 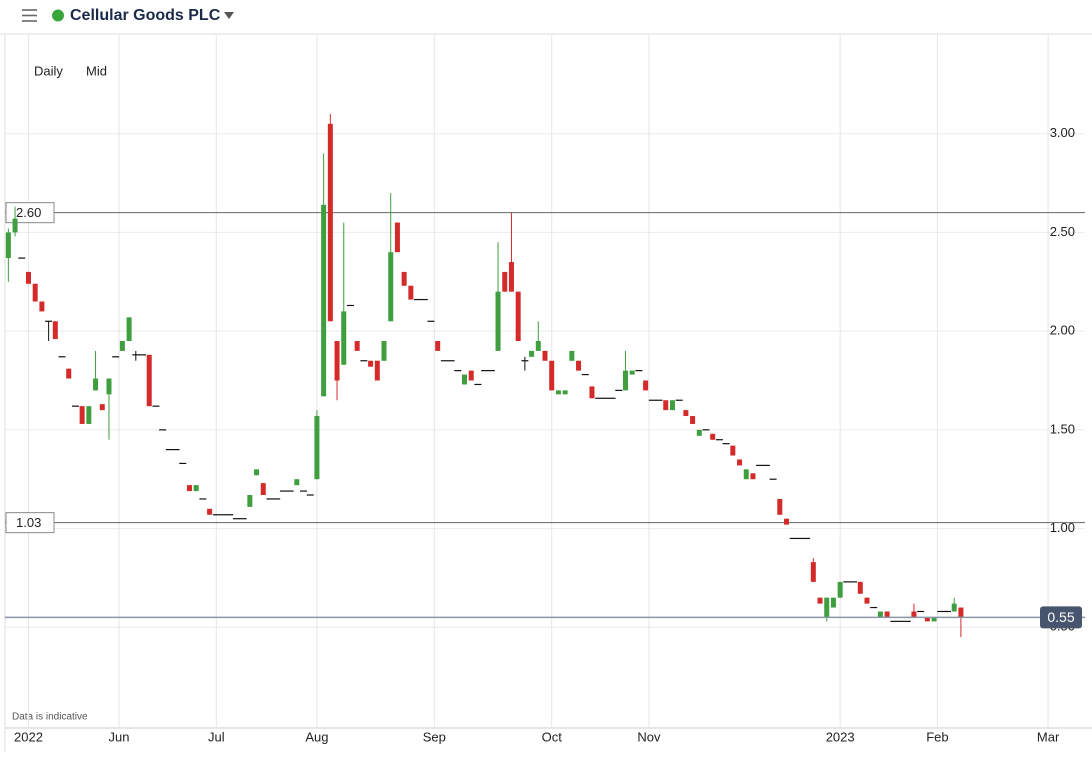 What do you see at coordinates (48, 70) in the screenshot?
I see `interval-button: Daily` at bounding box center [48, 70].